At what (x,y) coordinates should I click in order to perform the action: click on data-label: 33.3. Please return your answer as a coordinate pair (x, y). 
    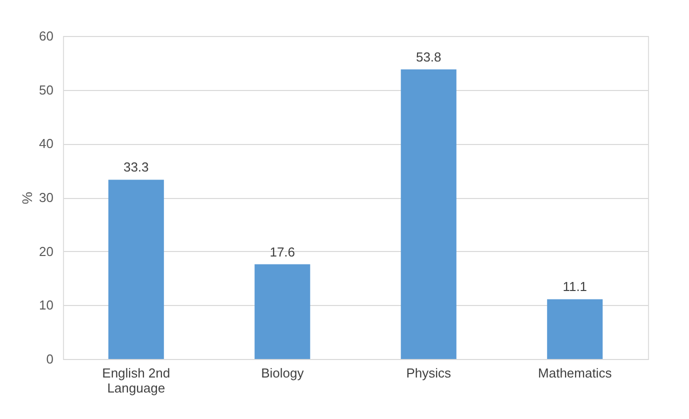
    Looking at the image, I should click on (136, 167).